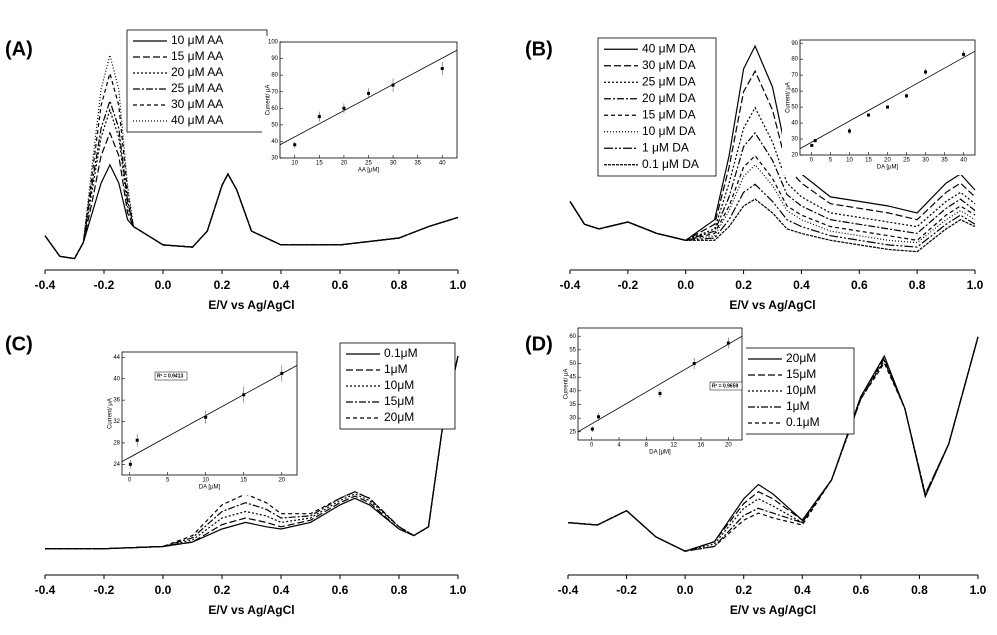 Image resolution: width=997 pixels, height=635 pixels. What do you see at coordinates (572, 350) in the screenshot?
I see `inset-y-tick-label: 55` at bounding box center [572, 350].